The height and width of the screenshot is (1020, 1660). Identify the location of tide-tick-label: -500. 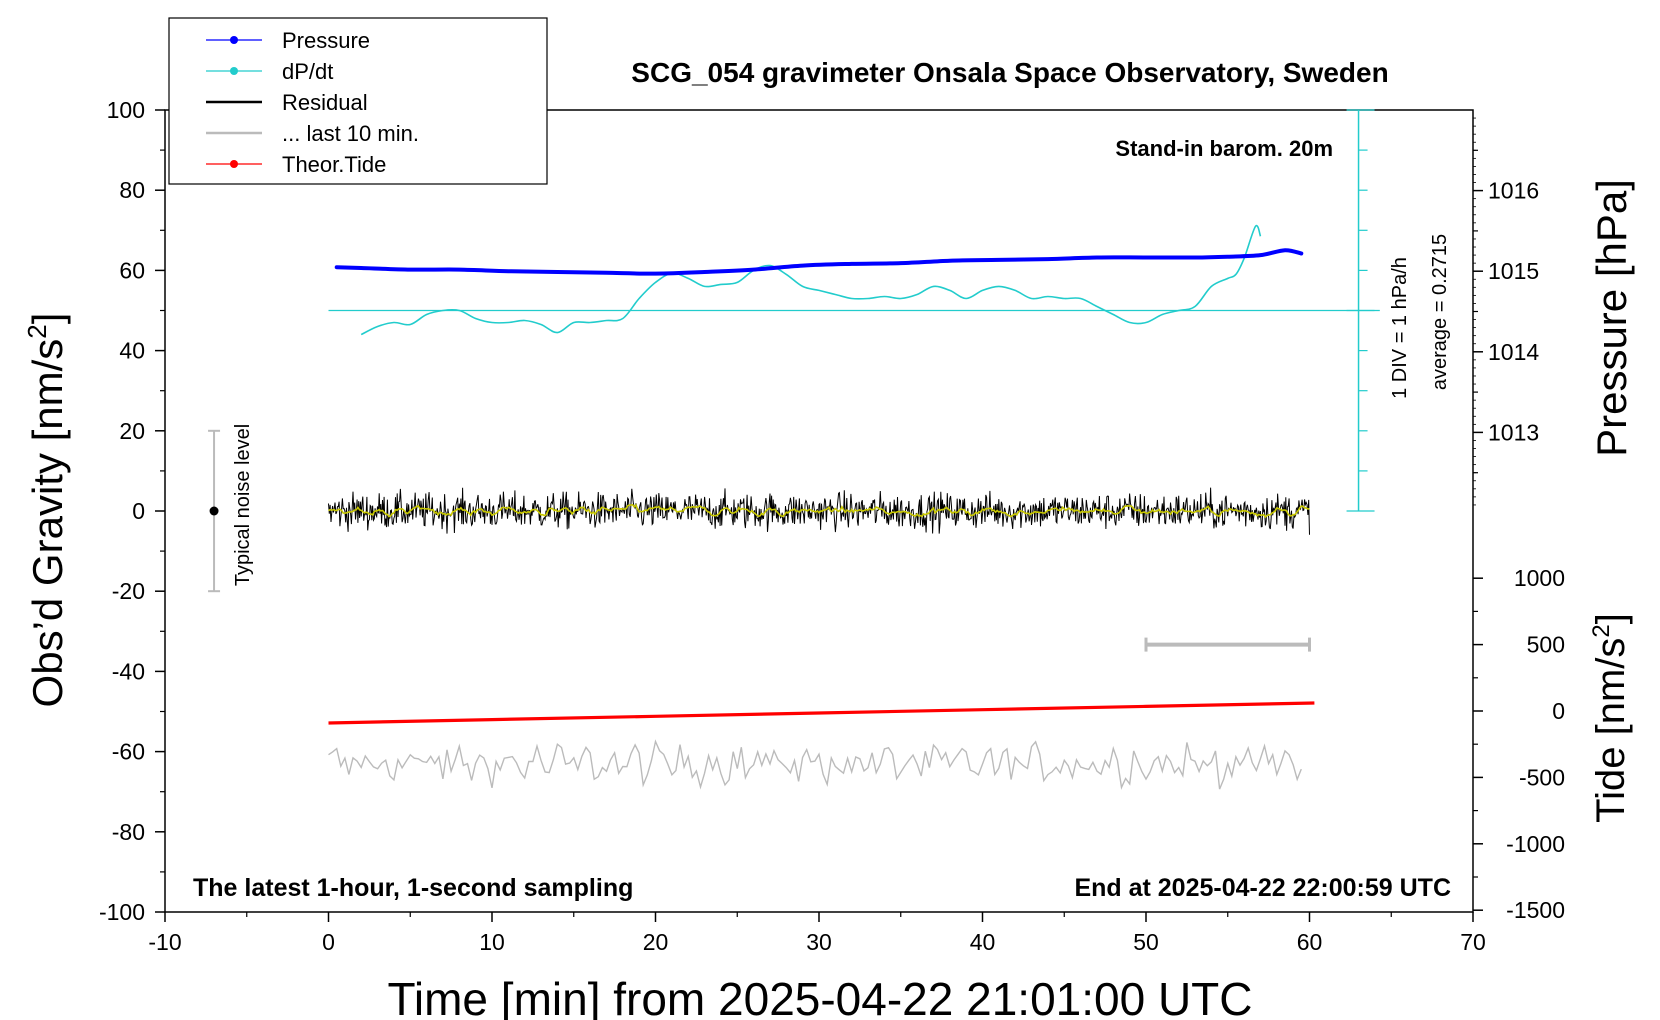
(1542, 777).